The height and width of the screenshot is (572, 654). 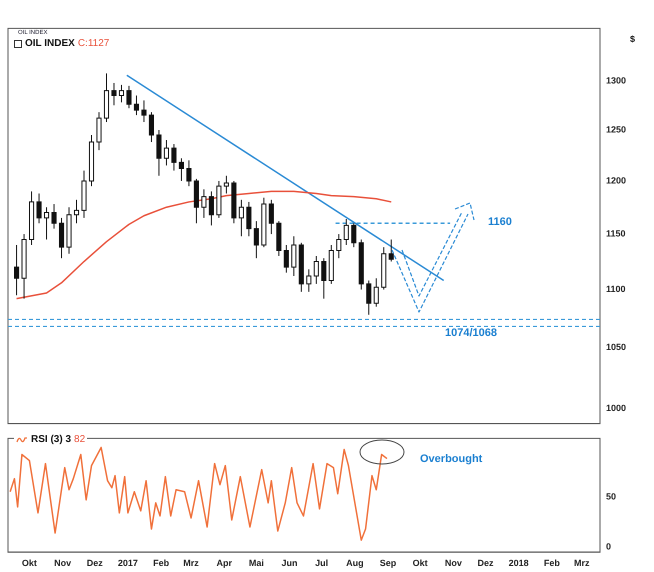 I want to click on x-tick-label: Jun, so click(x=290, y=563).